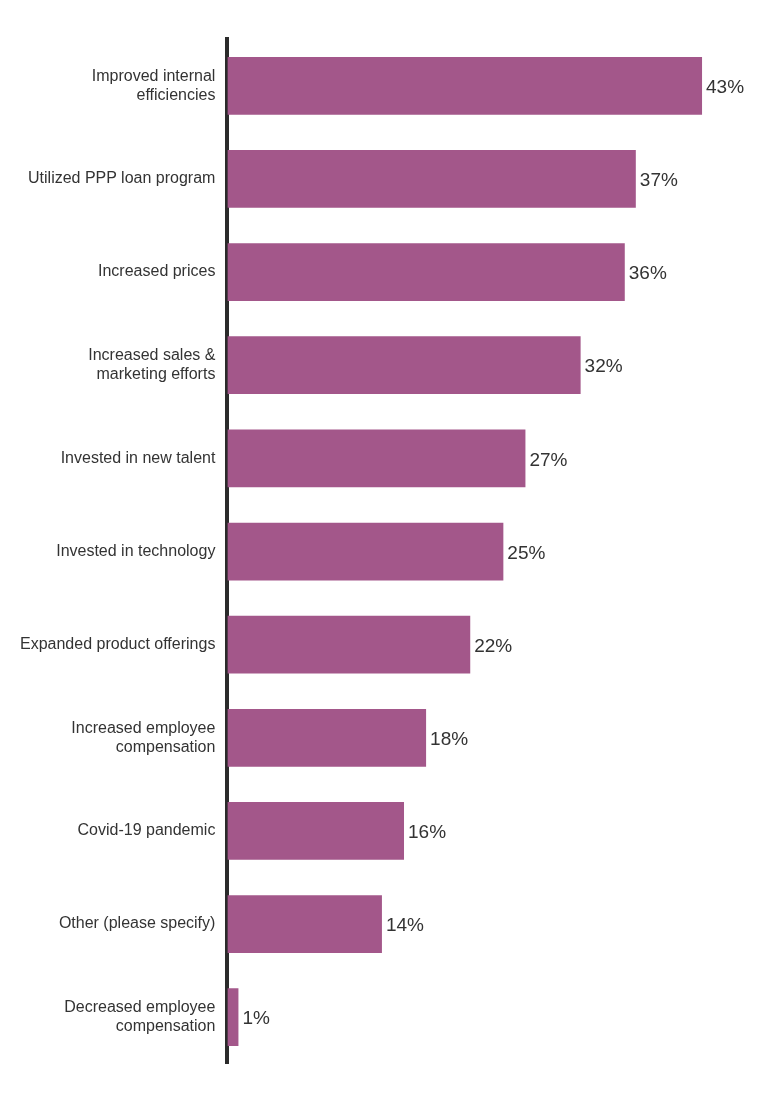  Describe the element at coordinates (157, 271) in the screenshot. I see `y-tick-label: Increased prices` at that location.